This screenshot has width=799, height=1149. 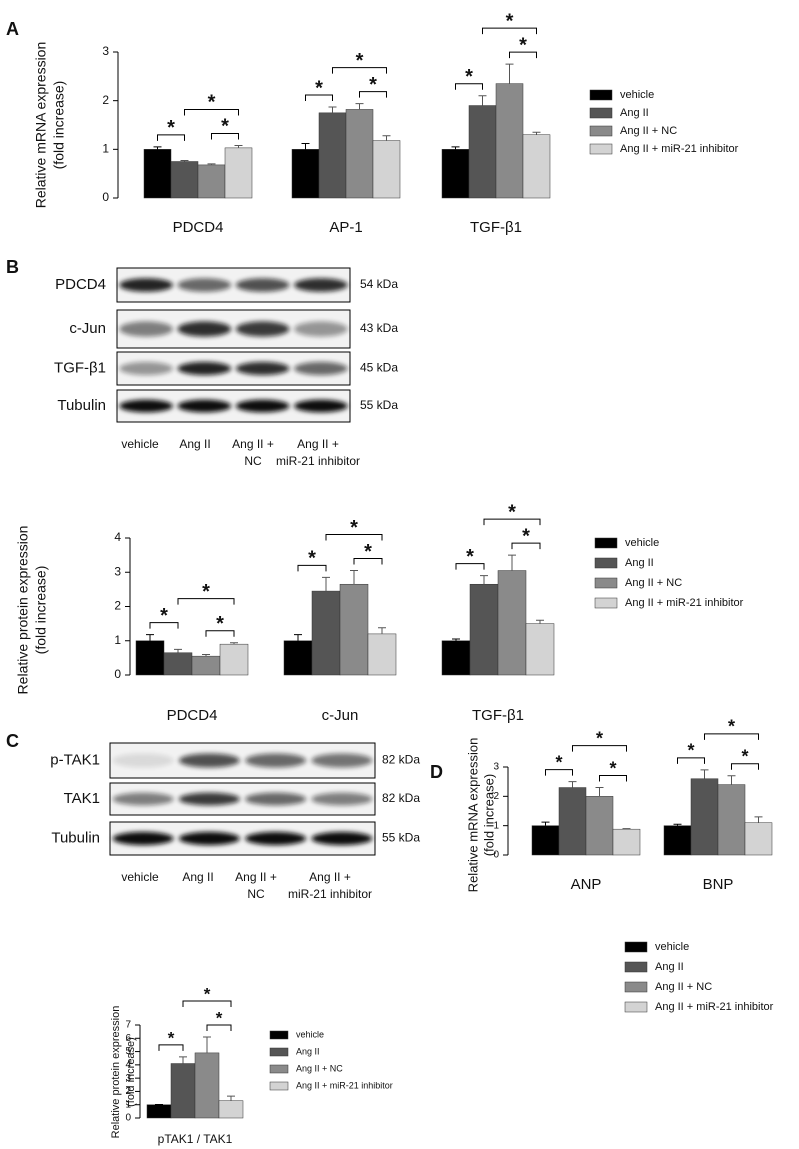 What do you see at coordinates (80, 284) in the screenshot?
I see `blot-row-label: PDCD4` at bounding box center [80, 284].